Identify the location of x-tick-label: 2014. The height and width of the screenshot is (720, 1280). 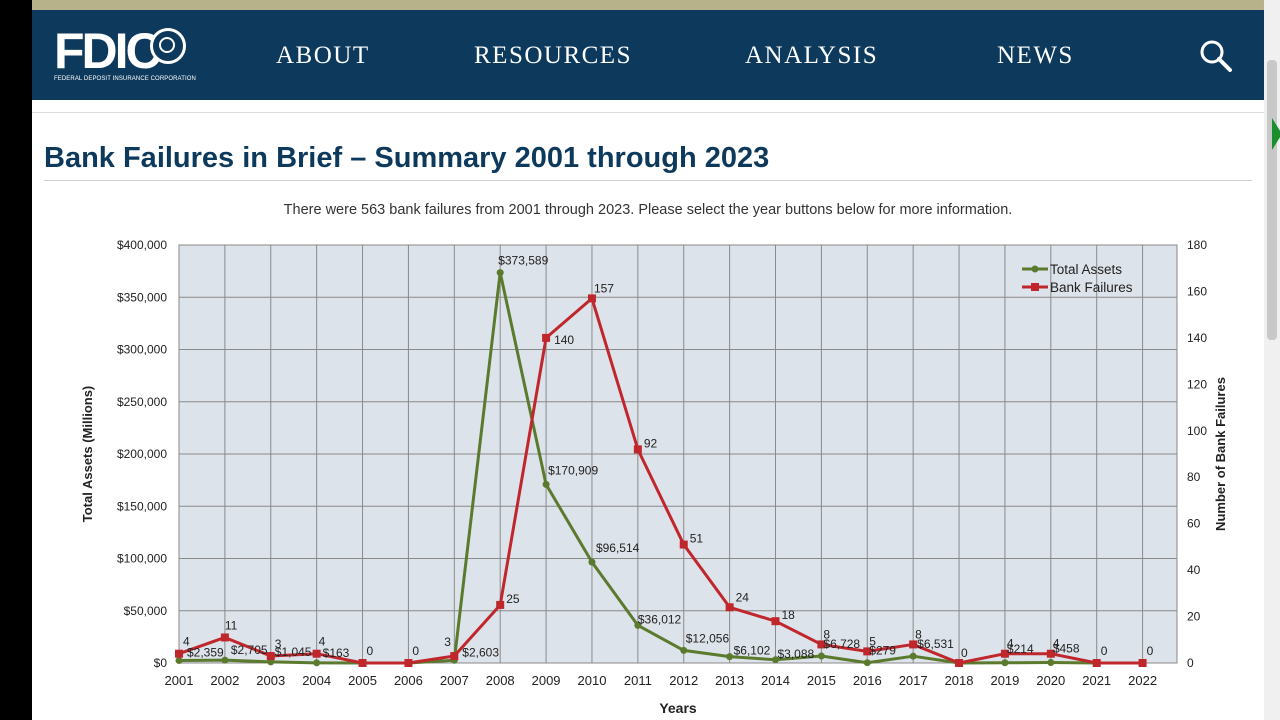
(775, 680).